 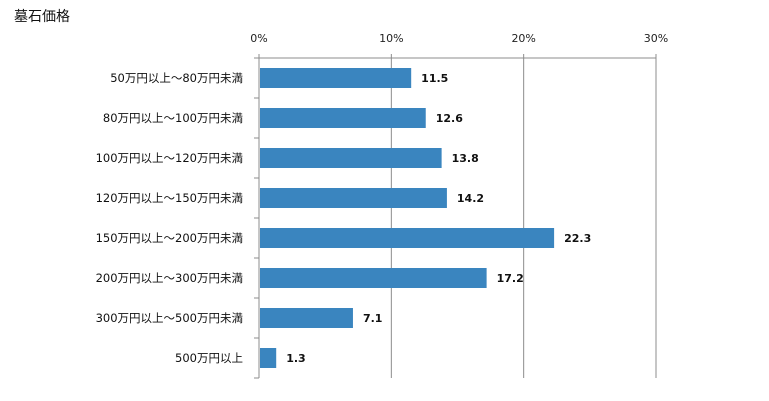 What do you see at coordinates (258, 38) in the screenshot?
I see `x-tick-label-0: 0%` at bounding box center [258, 38].